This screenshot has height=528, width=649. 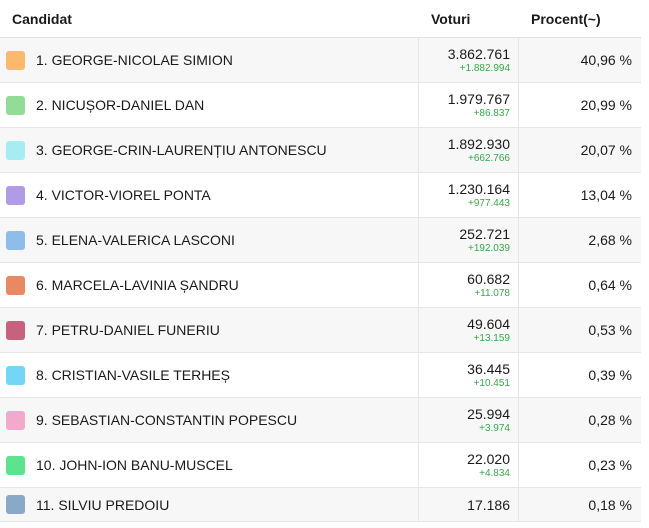 I want to click on candidate-cell: 4. VICTOR-VIOREL PONTA, so click(x=209, y=195).